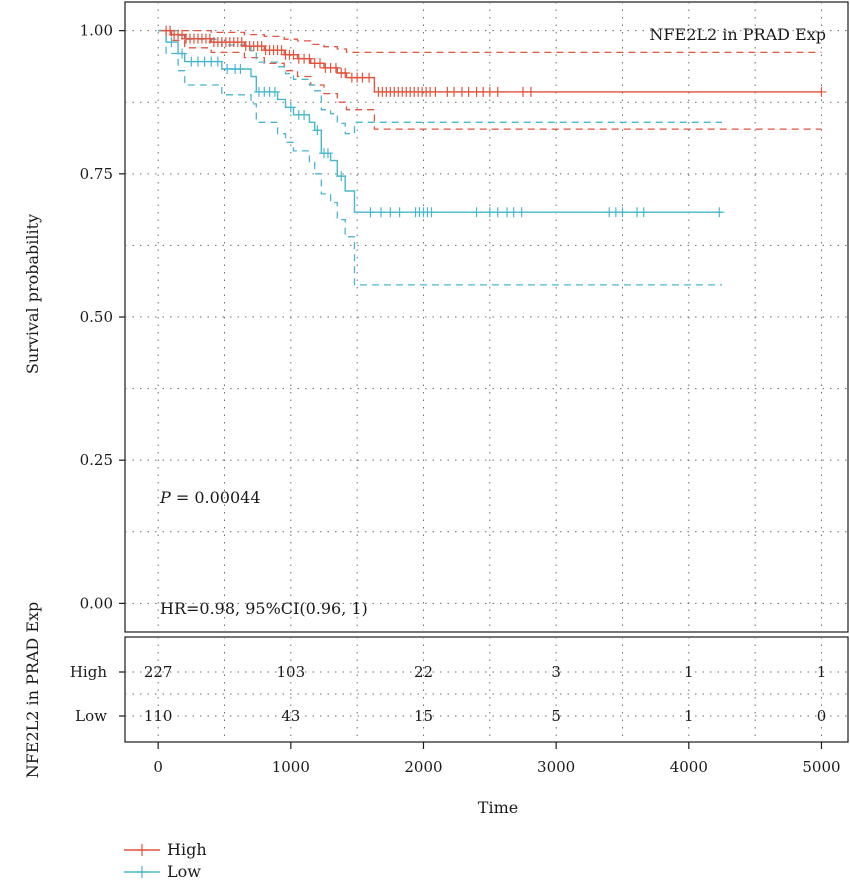  Describe the element at coordinates (96, 460) in the screenshot. I see `y-tick-label: 0.25` at that location.